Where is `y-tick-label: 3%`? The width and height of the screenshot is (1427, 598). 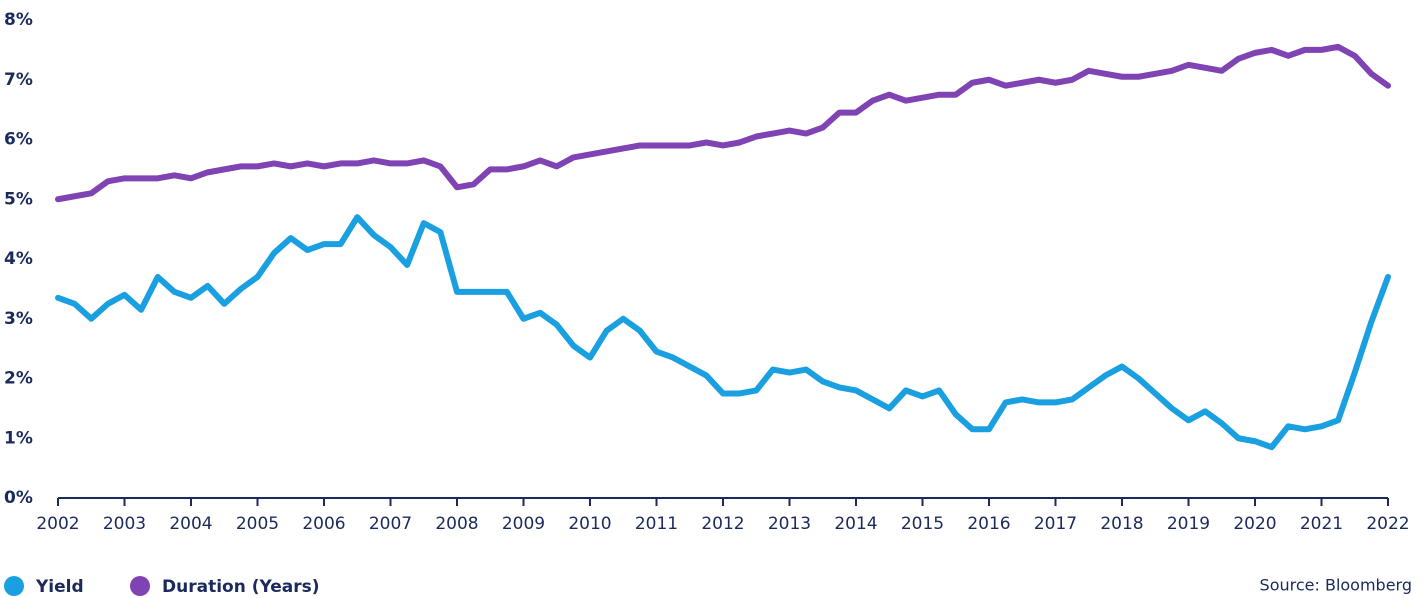
y-tick-label: 3% is located at coordinates (18, 319).